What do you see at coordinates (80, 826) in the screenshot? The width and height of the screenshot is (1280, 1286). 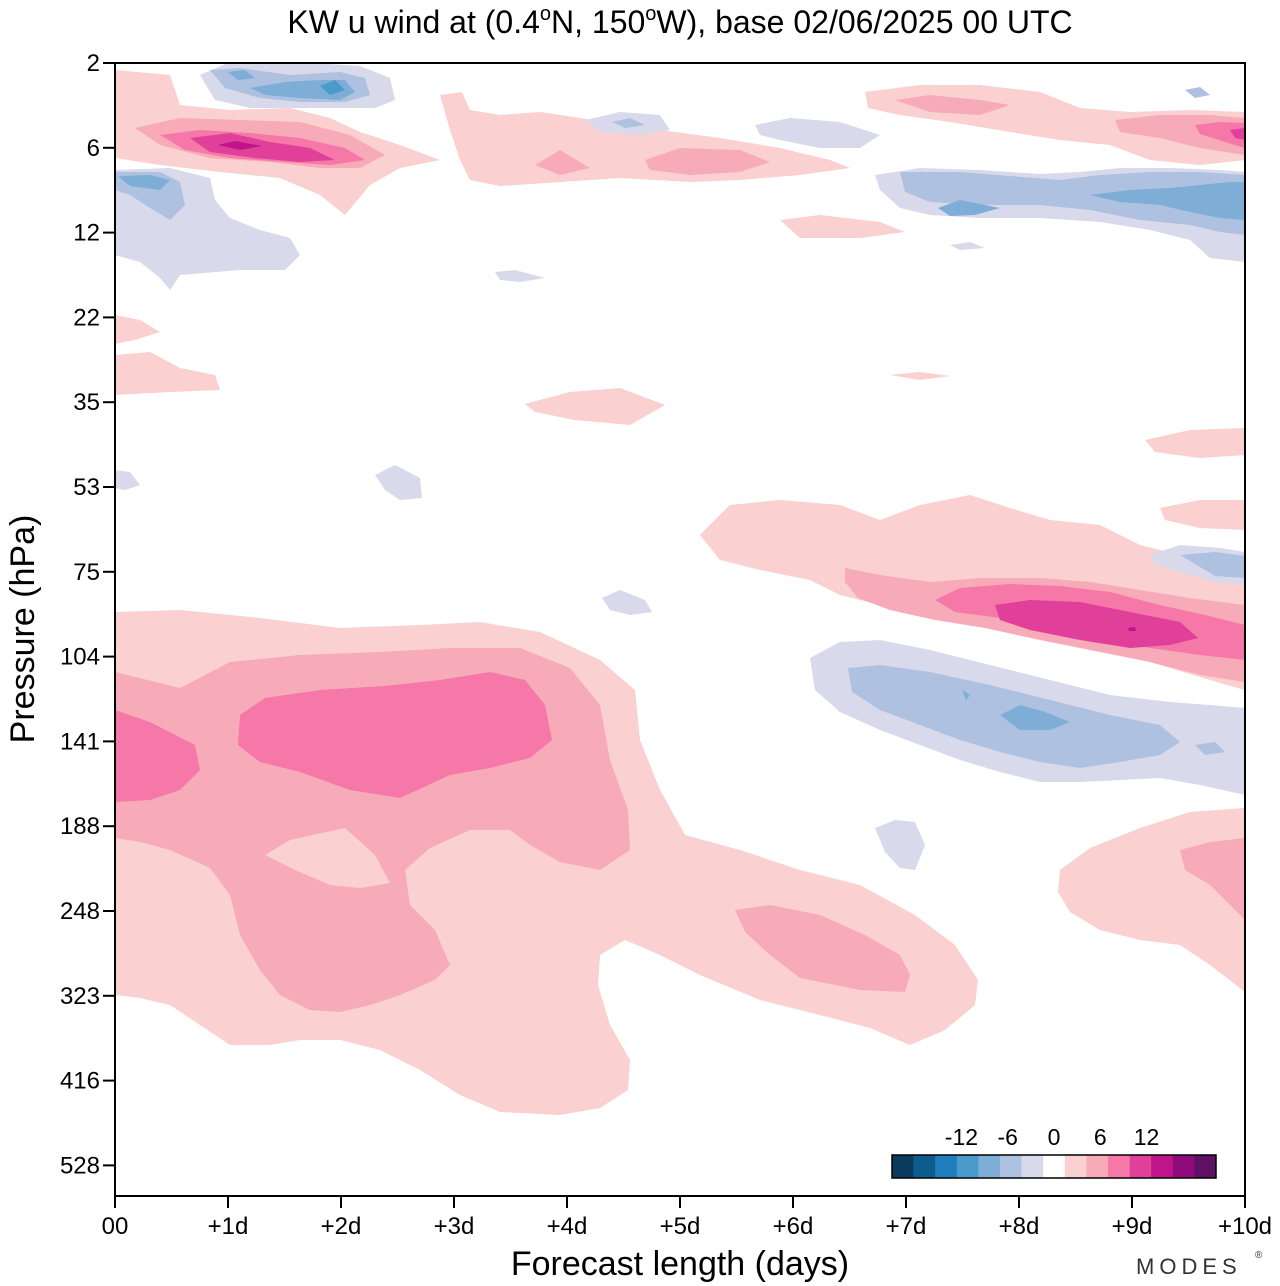 I see `y-tick-label: 188` at bounding box center [80, 826].